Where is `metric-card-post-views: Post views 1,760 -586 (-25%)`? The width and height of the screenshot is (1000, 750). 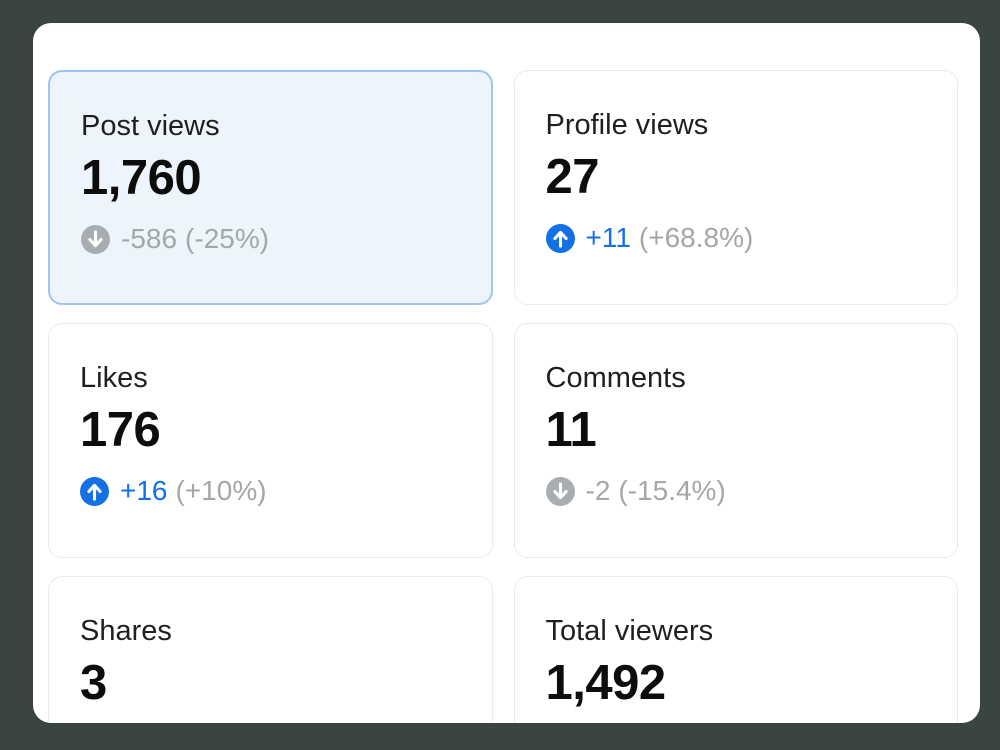 metric-card-post-views: Post views 1,760 -586 (-25%) is located at coordinates (270, 187).